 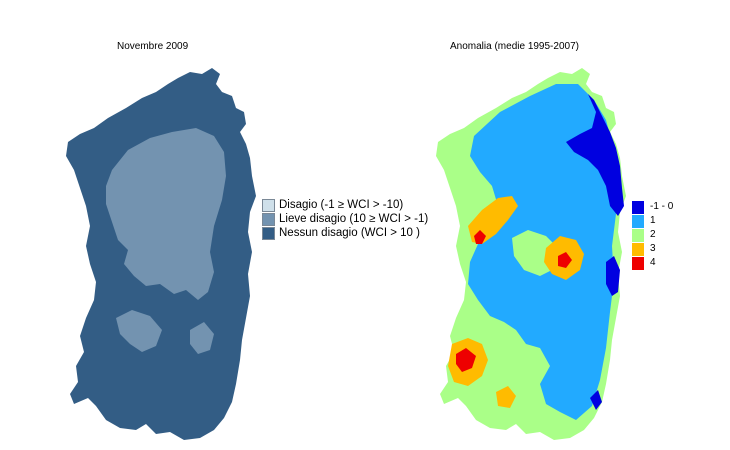 What do you see at coordinates (514, 46) in the screenshot?
I see `right-map-title: Anomalia (medie 1995-2007)` at bounding box center [514, 46].